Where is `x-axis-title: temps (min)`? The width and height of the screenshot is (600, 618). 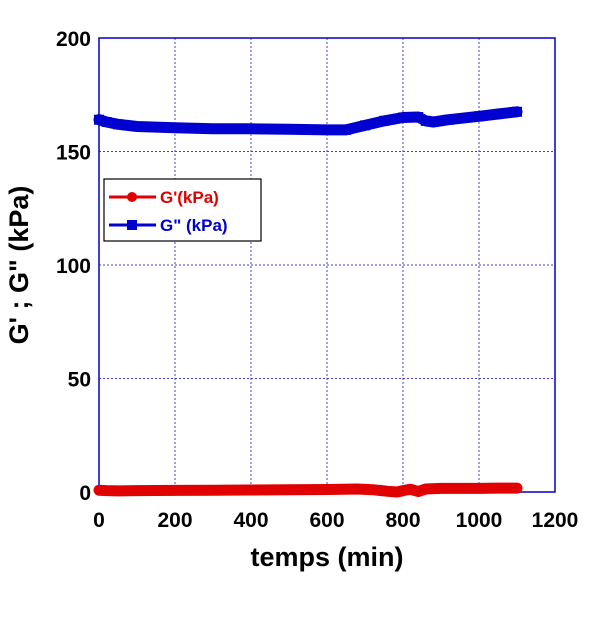
x-axis-title: temps (min) is located at coordinates (326, 557).